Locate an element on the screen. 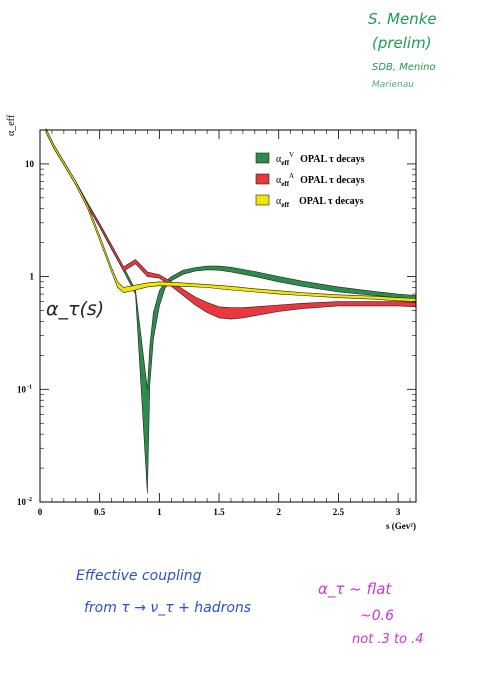  y-tick-label: 1 is located at coordinates (32, 277).